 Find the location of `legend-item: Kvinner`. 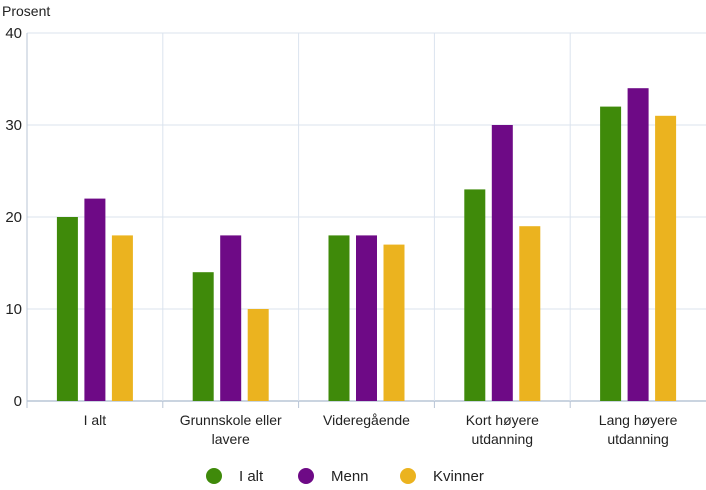

legend-item: Kvinner is located at coordinates (442, 476).